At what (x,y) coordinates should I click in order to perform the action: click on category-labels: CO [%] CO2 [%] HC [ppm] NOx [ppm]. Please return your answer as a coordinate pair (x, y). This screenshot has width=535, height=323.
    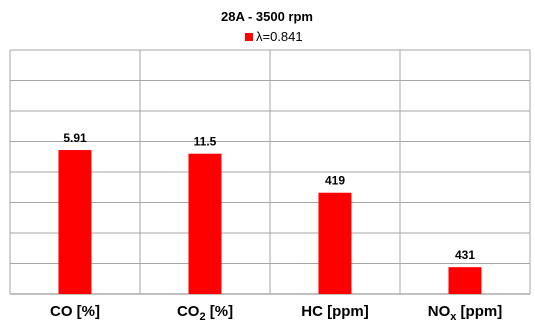
    Looking at the image, I should click on (276, 313).